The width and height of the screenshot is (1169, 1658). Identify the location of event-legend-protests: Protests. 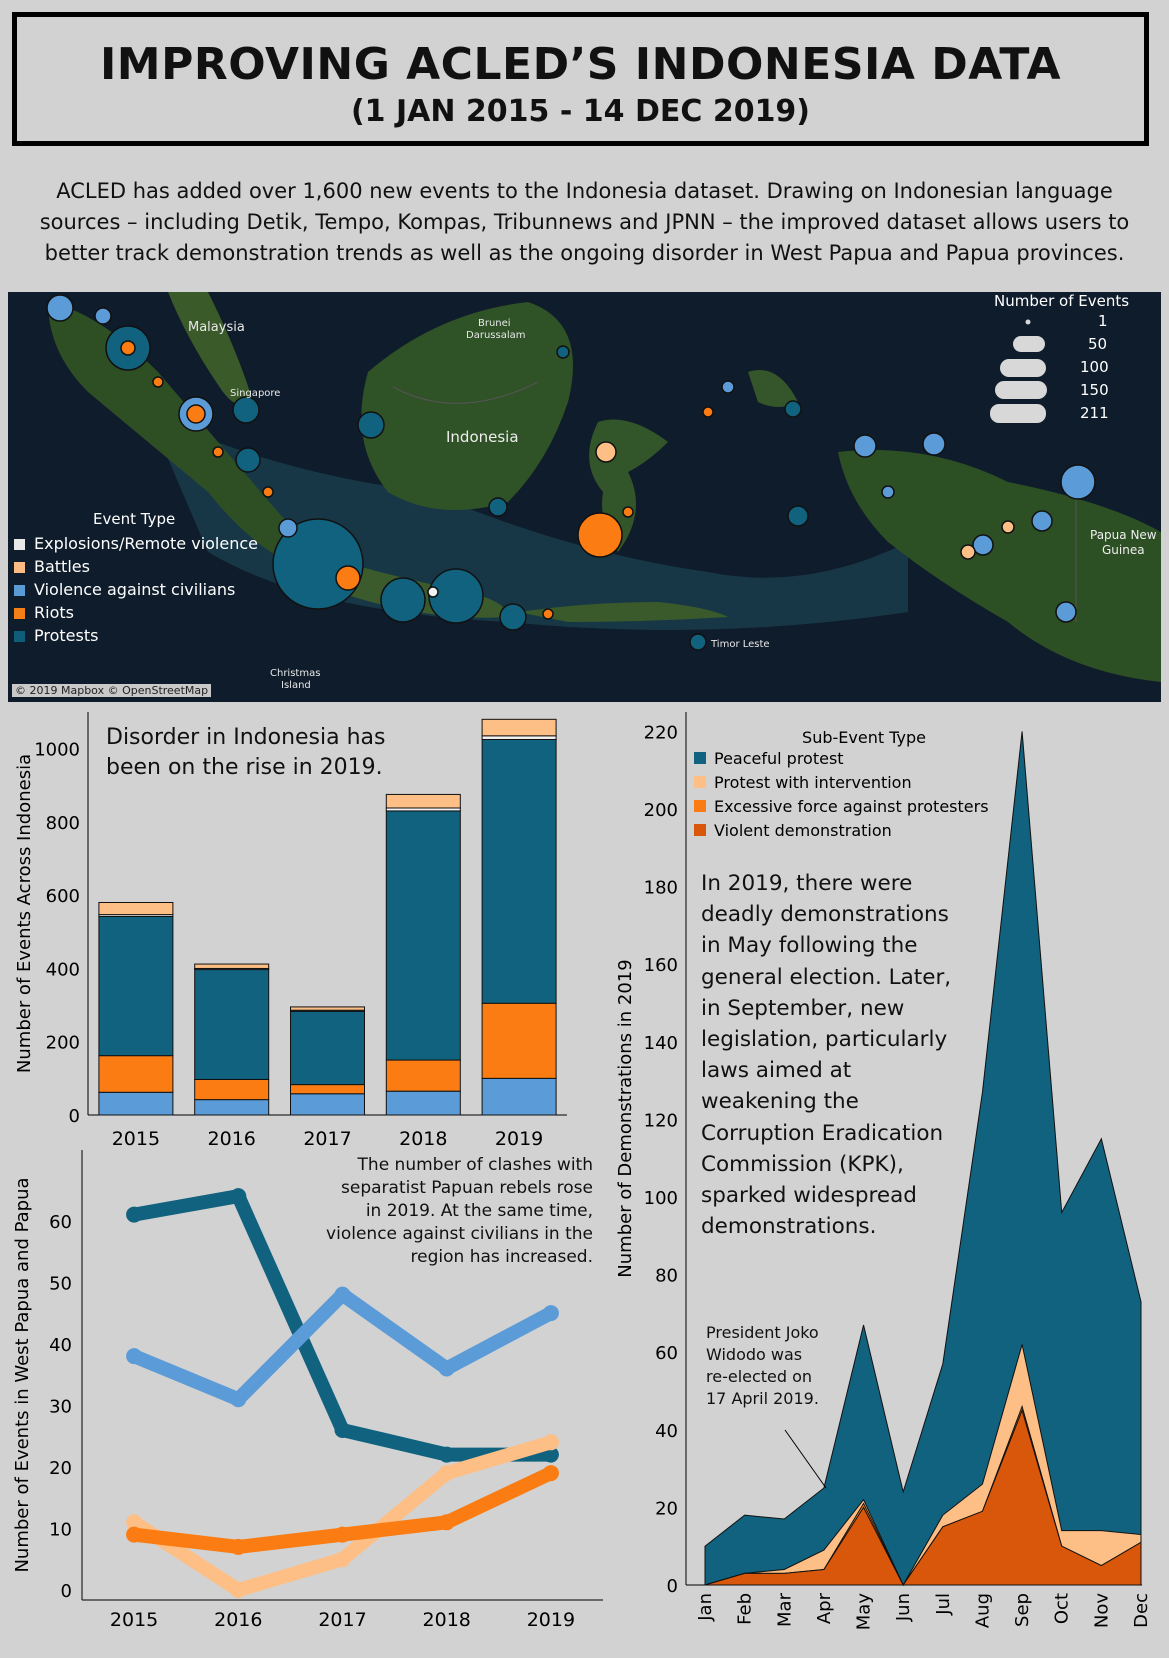
(56, 635).